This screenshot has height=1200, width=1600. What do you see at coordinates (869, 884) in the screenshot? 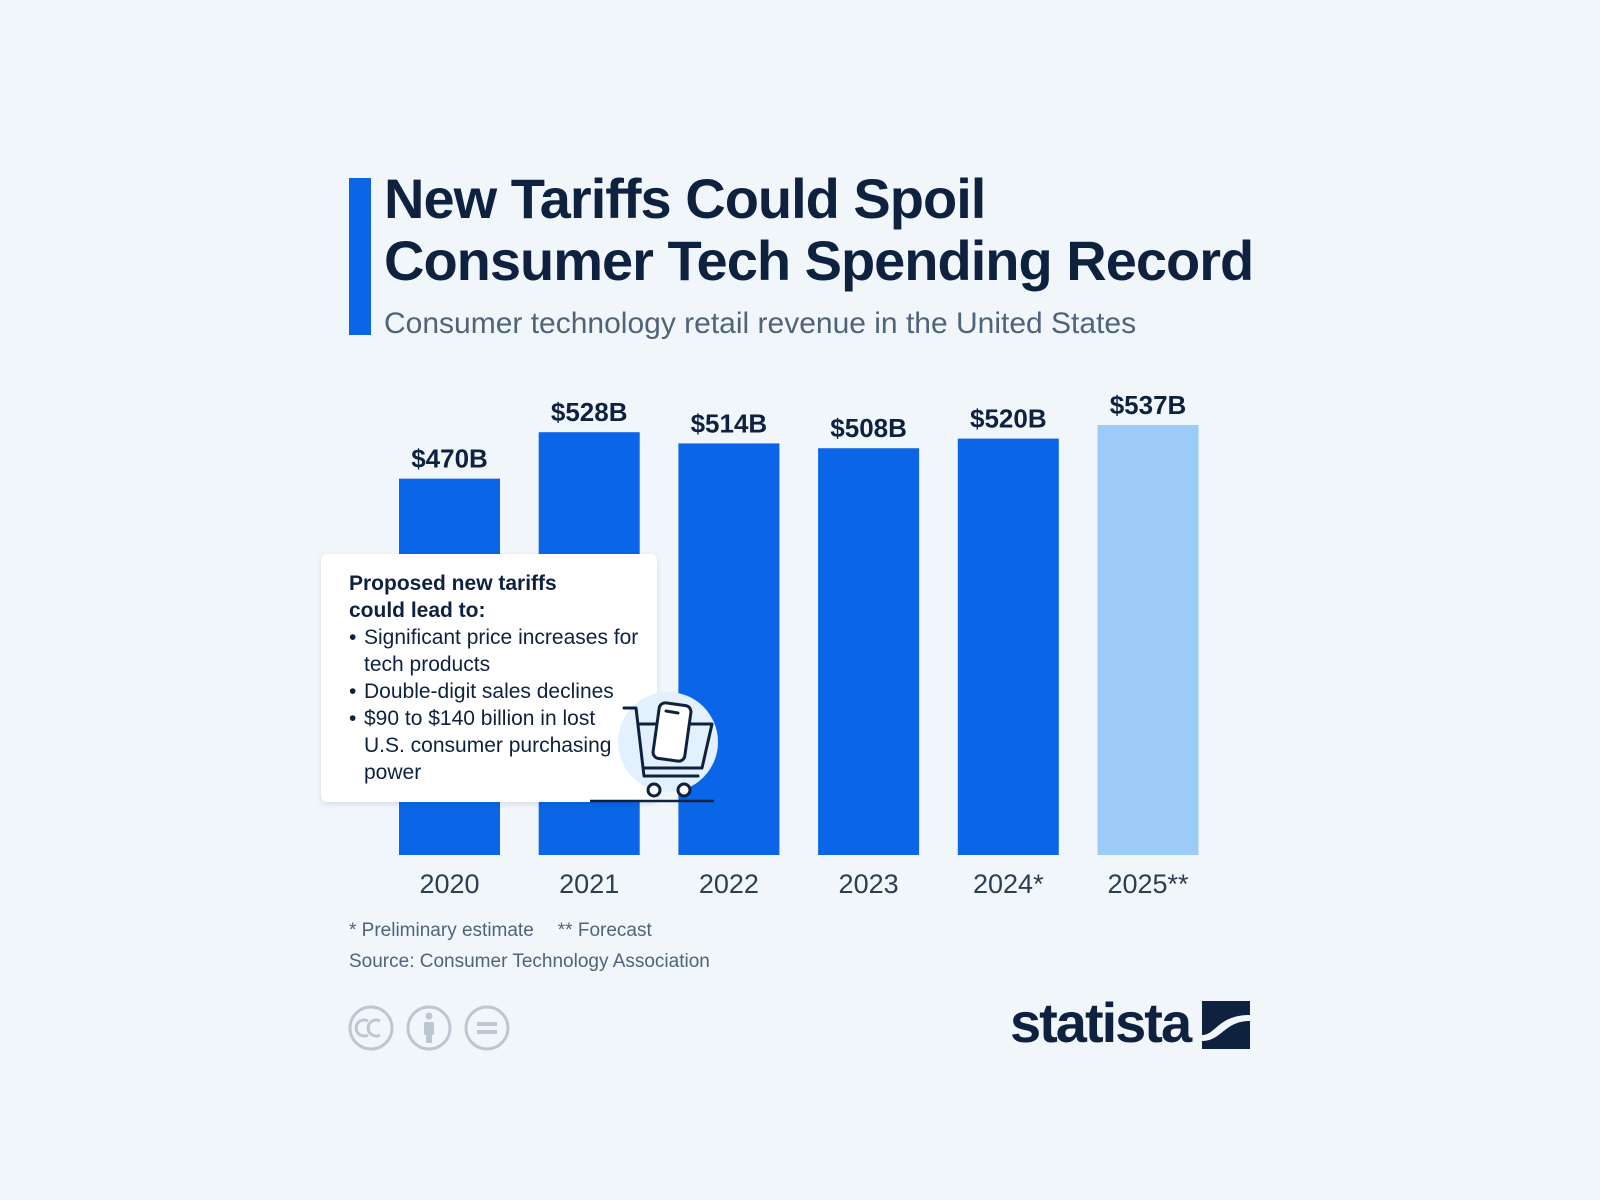
I see `x-tick-label-2023: 2023` at bounding box center [869, 884].